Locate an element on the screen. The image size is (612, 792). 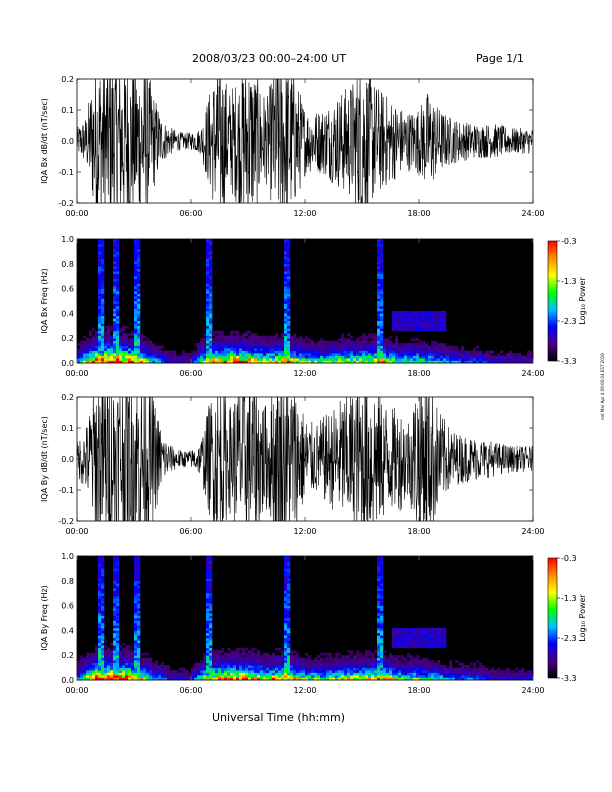
y-axis-label: IQA By dB/dt (nT/sec) is located at coordinates (44, 459).